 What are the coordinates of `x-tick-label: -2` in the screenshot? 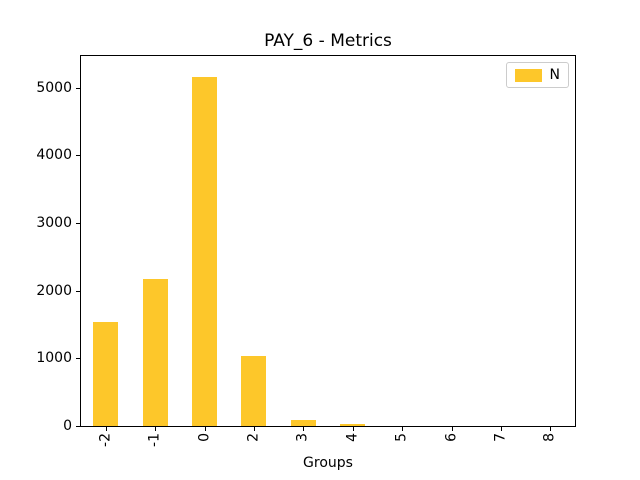 It's located at (105, 440).